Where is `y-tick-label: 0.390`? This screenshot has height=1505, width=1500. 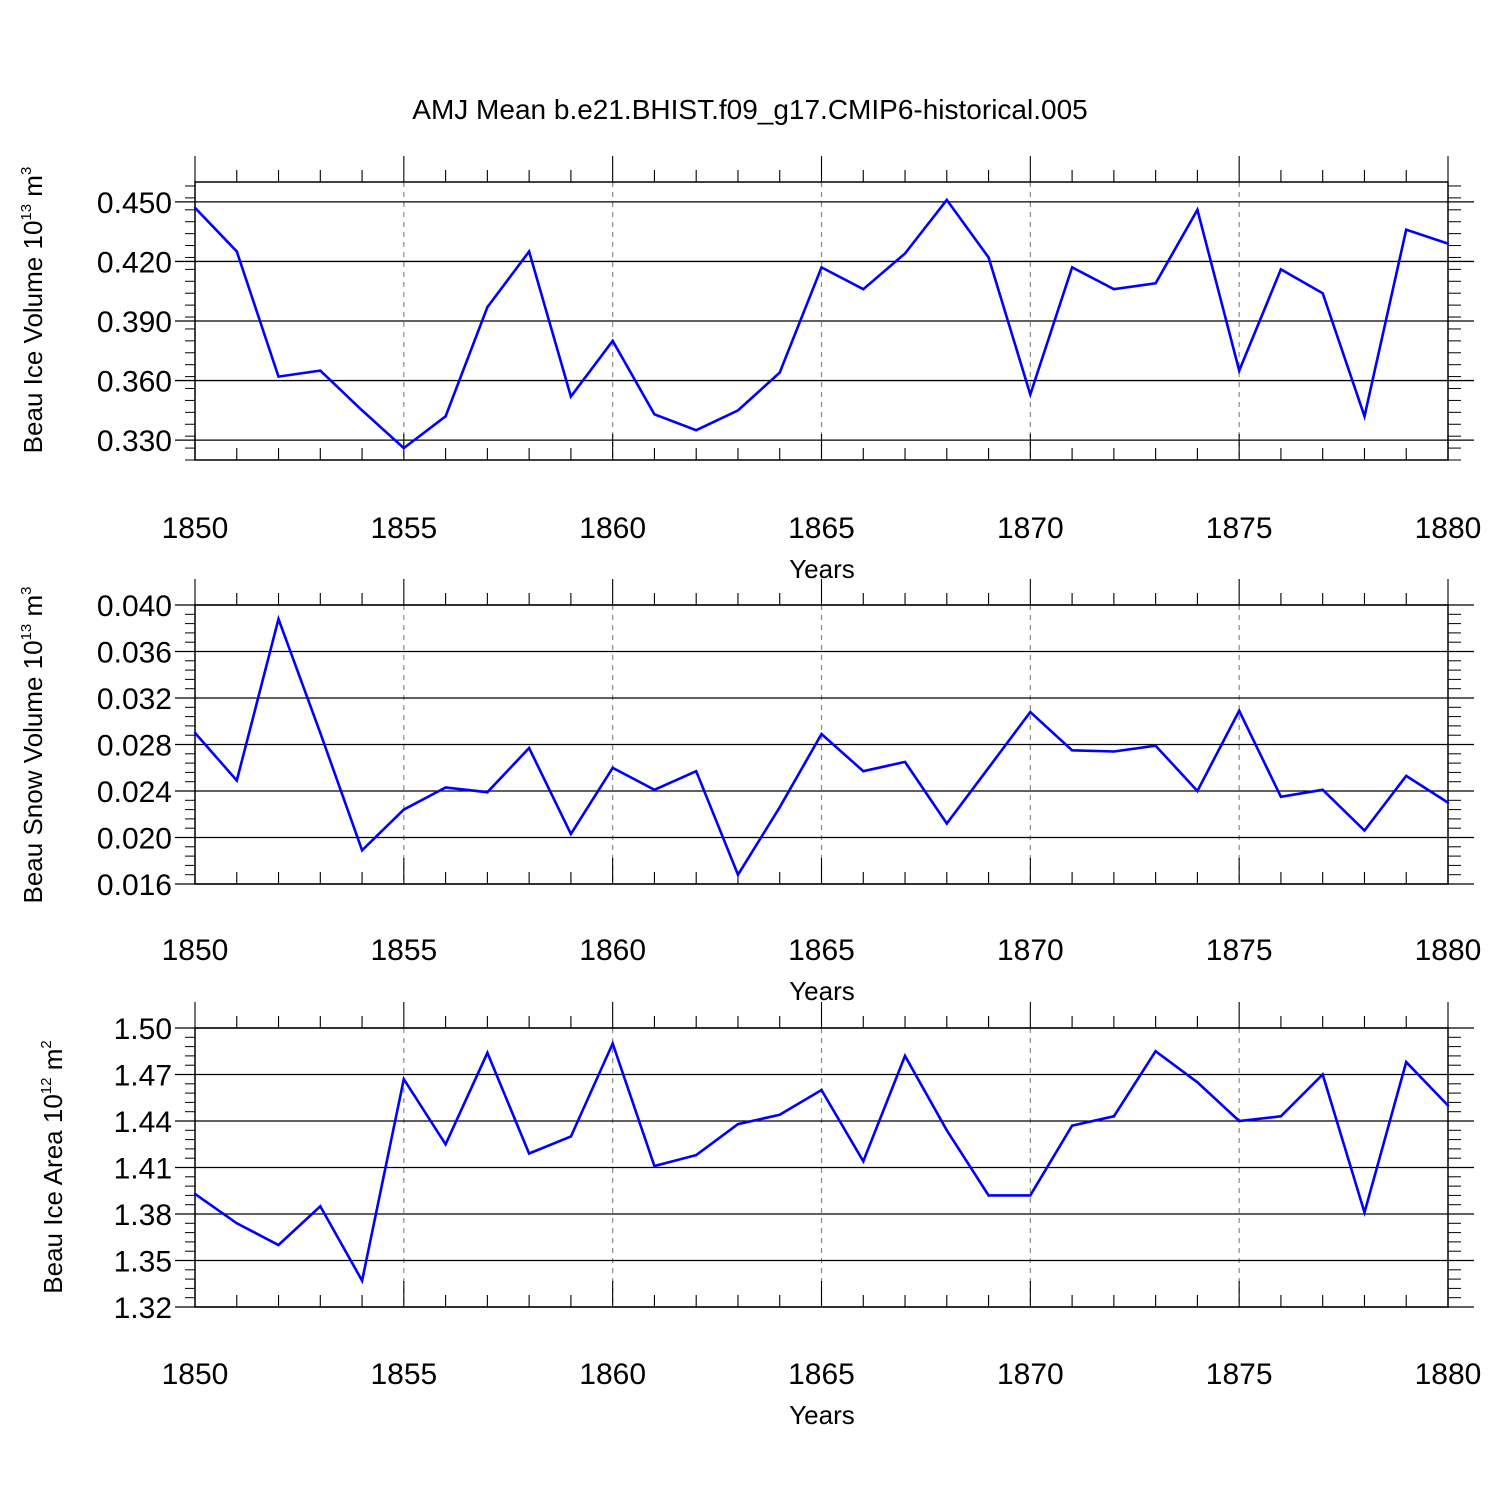
y-tick-label: 0.390 is located at coordinates (134, 322).